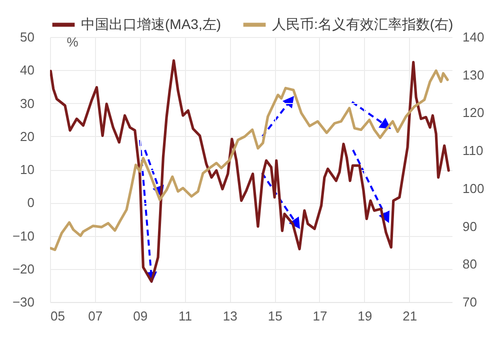 The image size is (500, 344). What do you see at coordinates (469, 302) in the screenshot?
I see `y2-tick-label: 70` at bounding box center [469, 302].